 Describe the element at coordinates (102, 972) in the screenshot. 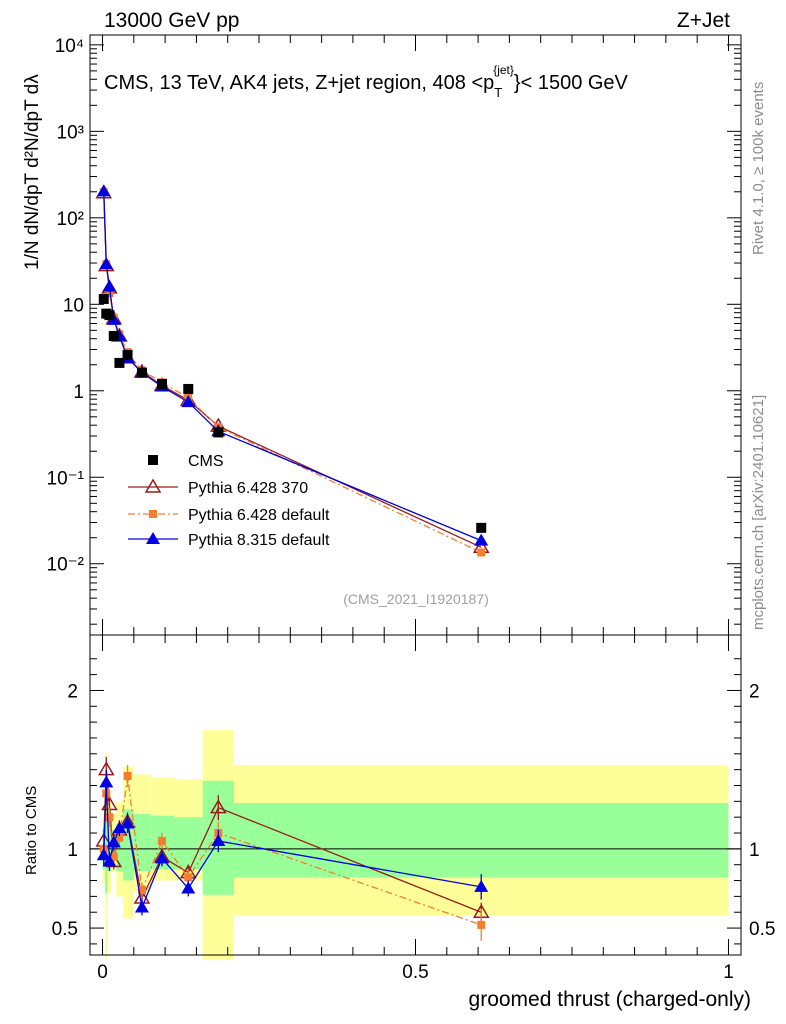

I see `x-tick-label: 0` at that location.